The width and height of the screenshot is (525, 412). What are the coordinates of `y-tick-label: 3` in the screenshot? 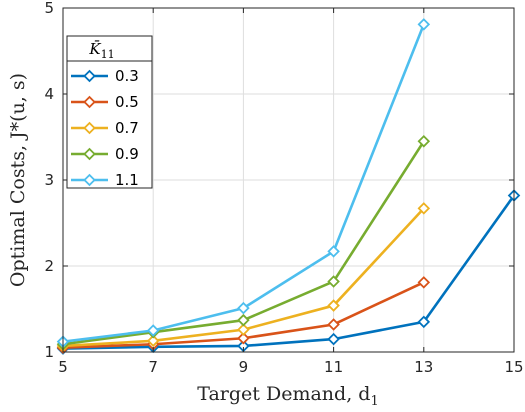 It's located at (49, 180).